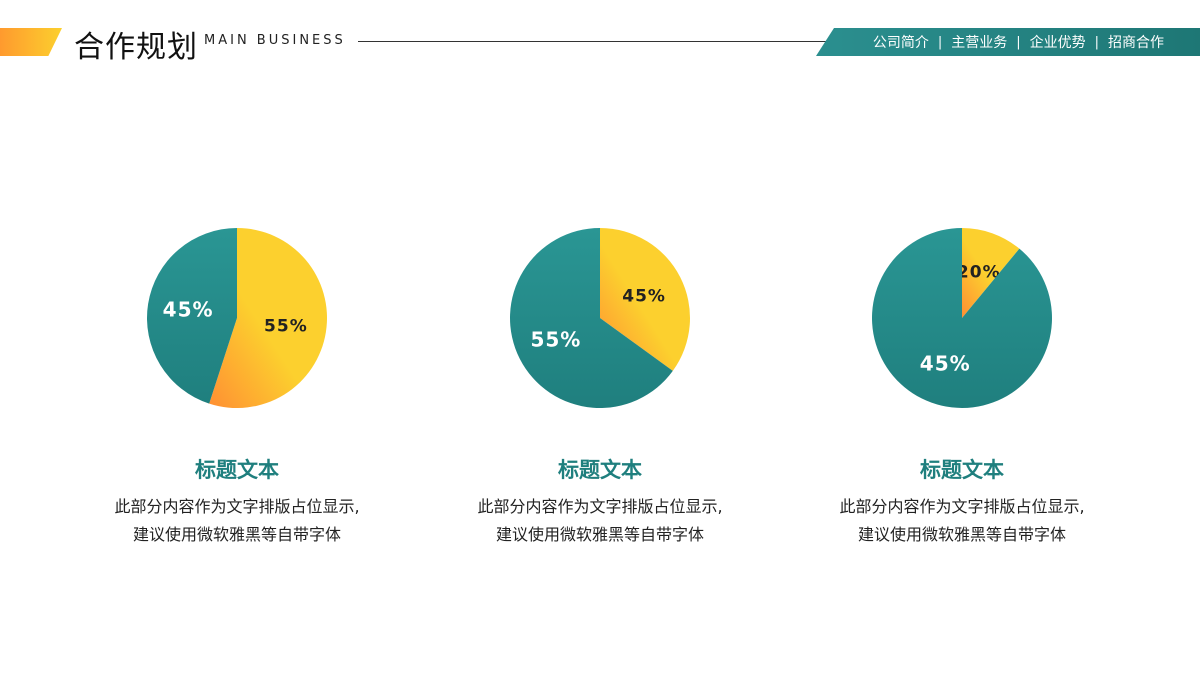 This screenshot has height=675, width=1200. What do you see at coordinates (979, 272) in the screenshot?
I see `pie-slice-label: 20%` at bounding box center [979, 272].